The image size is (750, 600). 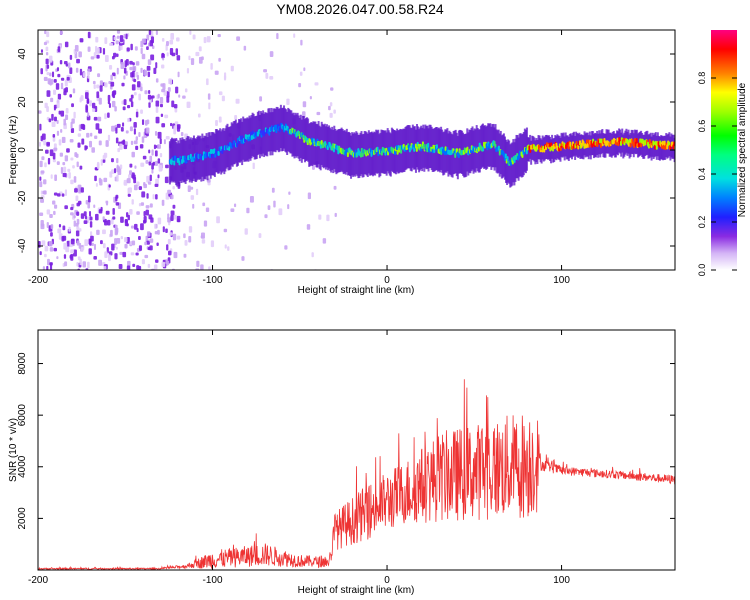 I want to click on spectrogram-x-tick-label: 0, so click(x=387, y=280).